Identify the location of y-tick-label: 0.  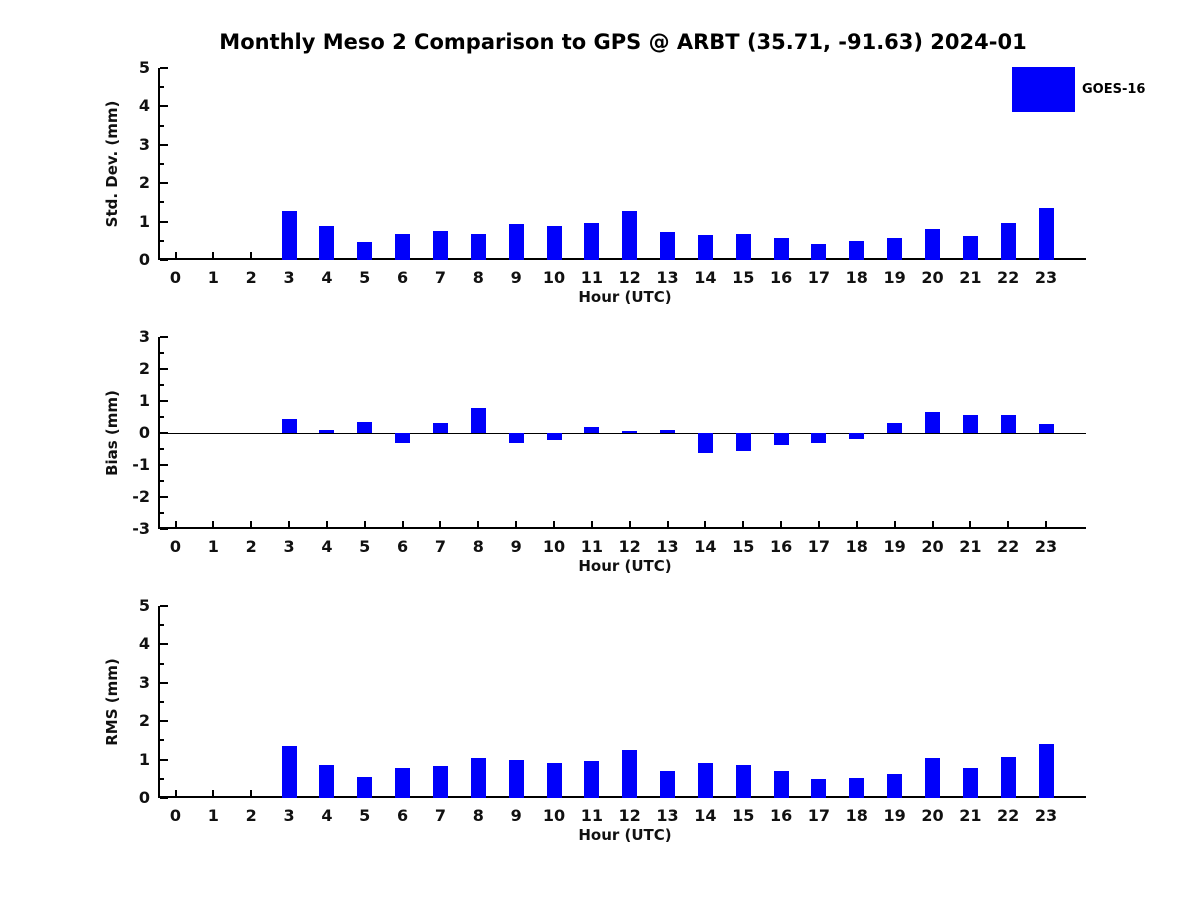
(144, 797).